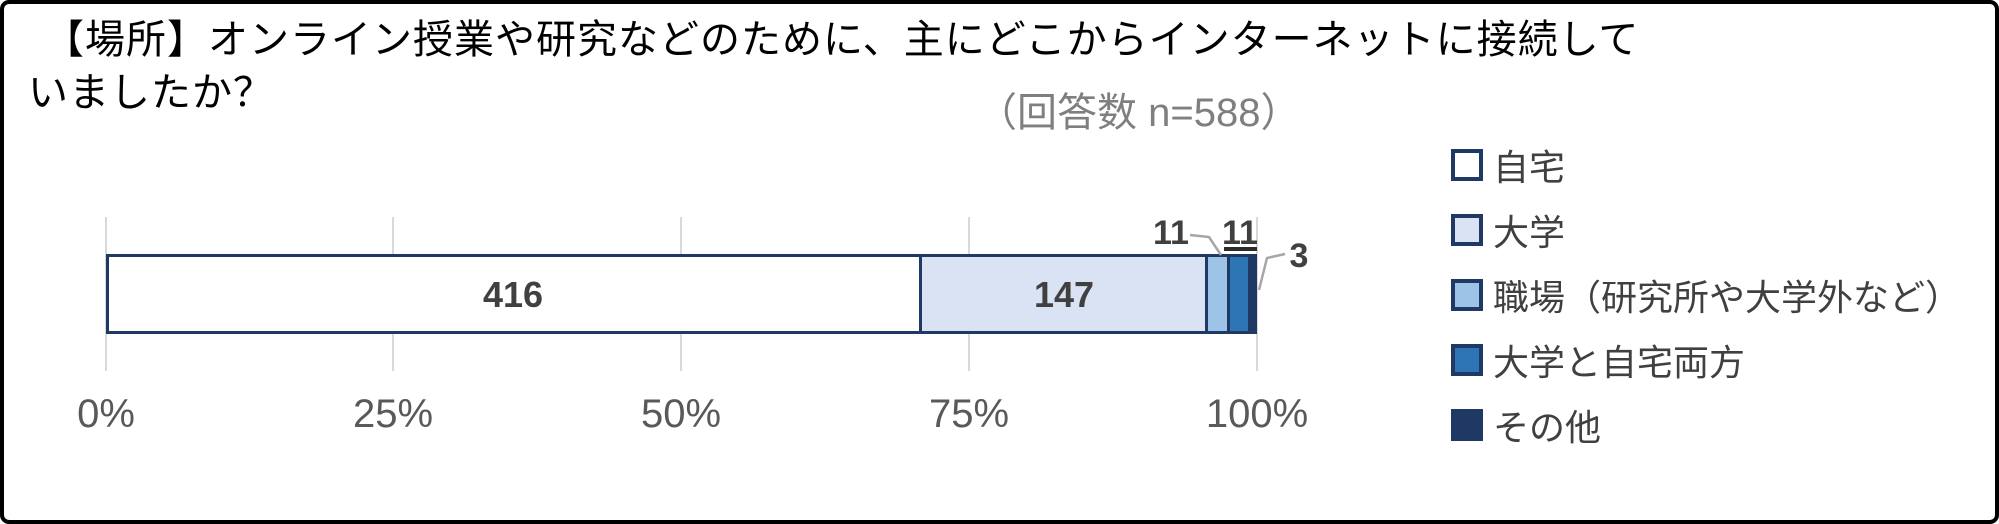 This screenshot has width=1999, height=524. What do you see at coordinates (1171, 233) in the screenshot?
I see `value-label-workplace: 11` at bounding box center [1171, 233].